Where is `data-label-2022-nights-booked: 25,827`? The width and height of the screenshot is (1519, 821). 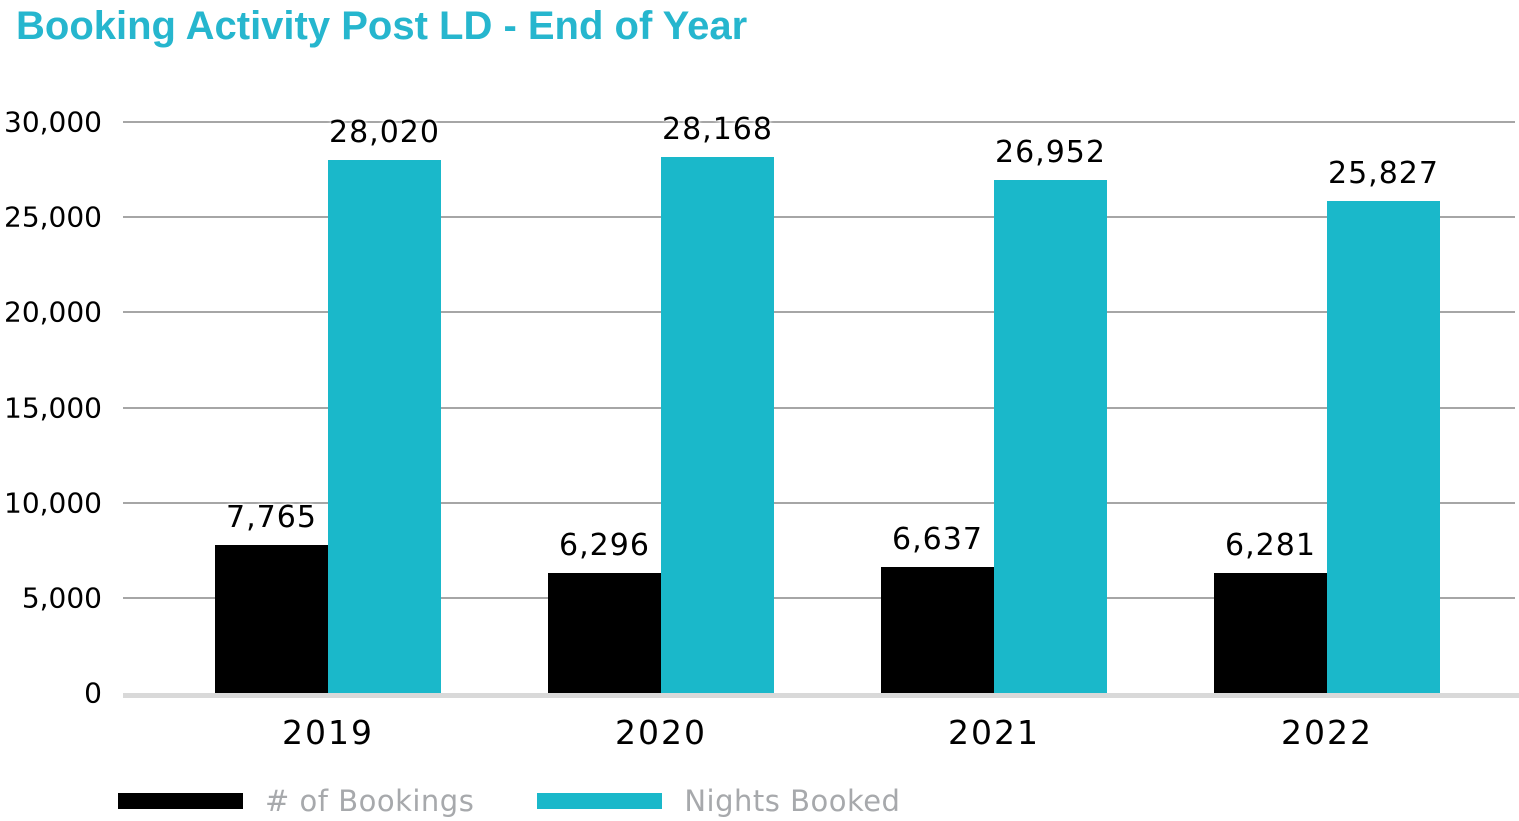
data-label-2022-nights-booked: 25,827 is located at coordinates (1383, 173).